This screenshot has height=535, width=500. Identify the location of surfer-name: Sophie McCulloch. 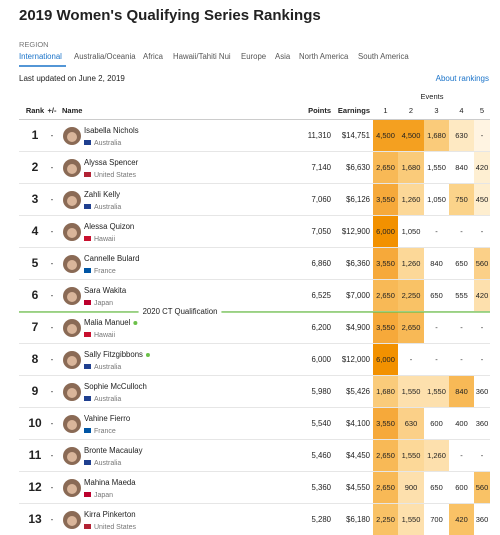
(115, 386).